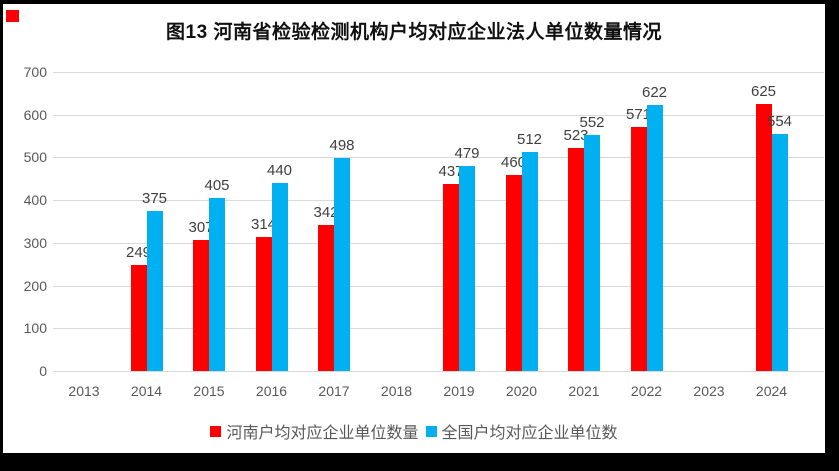 This screenshot has height=471, width=839. I want to click on x-tick-label: 2019, so click(459, 391).